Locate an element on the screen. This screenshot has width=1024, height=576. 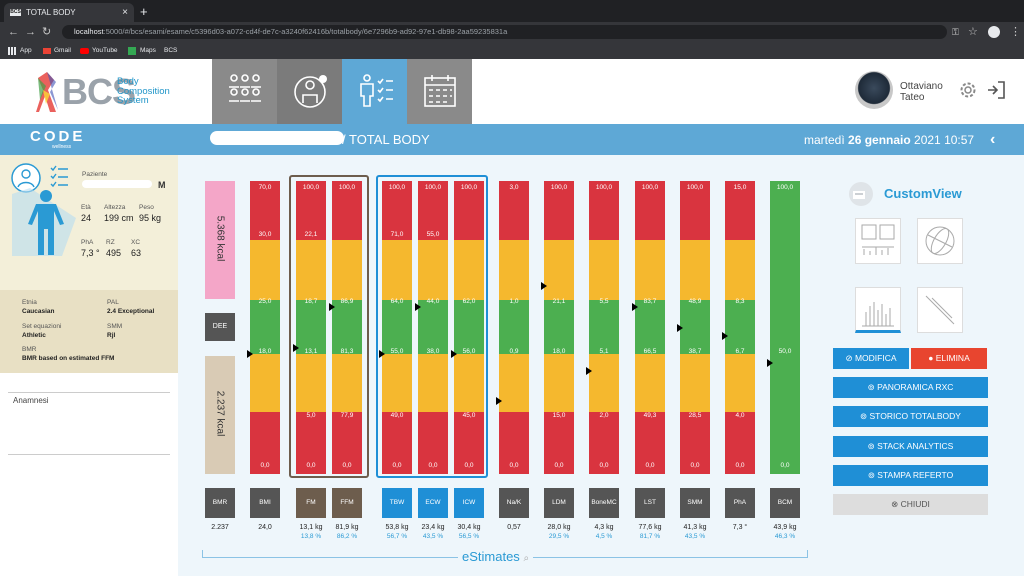
reload-icon: ↻ is located at coordinates (47, 32).